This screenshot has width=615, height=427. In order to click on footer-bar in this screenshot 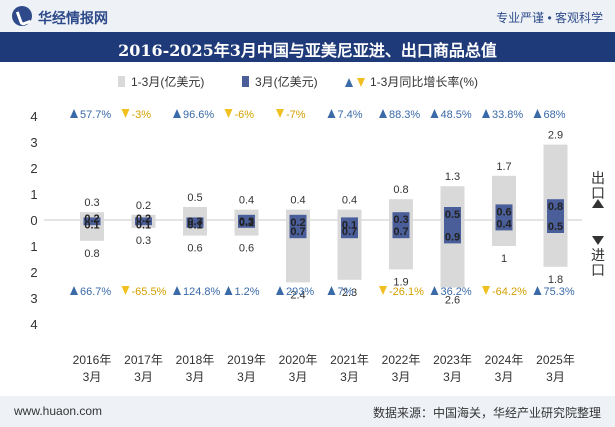, I will do `click(307, 411)`.